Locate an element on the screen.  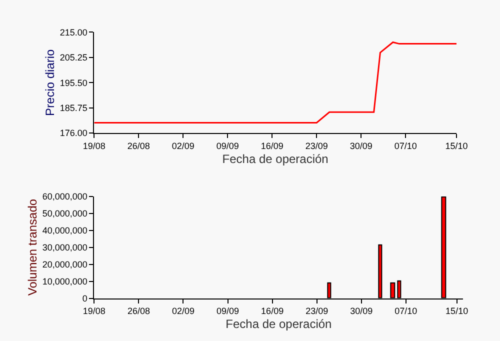
y-tick-label: 205.25 is located at coordinates (74, 57).